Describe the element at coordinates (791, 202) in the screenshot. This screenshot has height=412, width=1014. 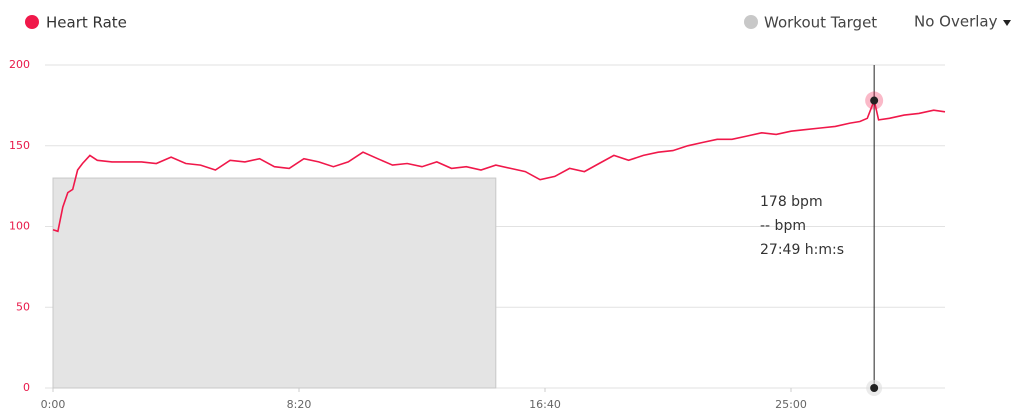
I see `tooltip-line: 178 bpm` at that location.